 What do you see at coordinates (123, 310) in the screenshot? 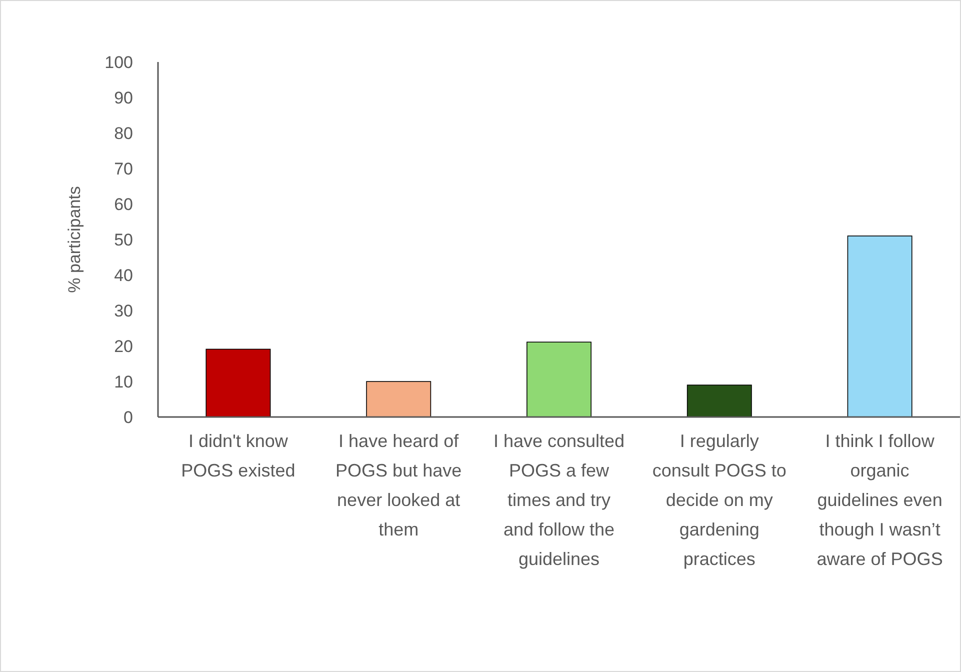
I see `y-tick-label: 30` at bounding box center [123, 310].